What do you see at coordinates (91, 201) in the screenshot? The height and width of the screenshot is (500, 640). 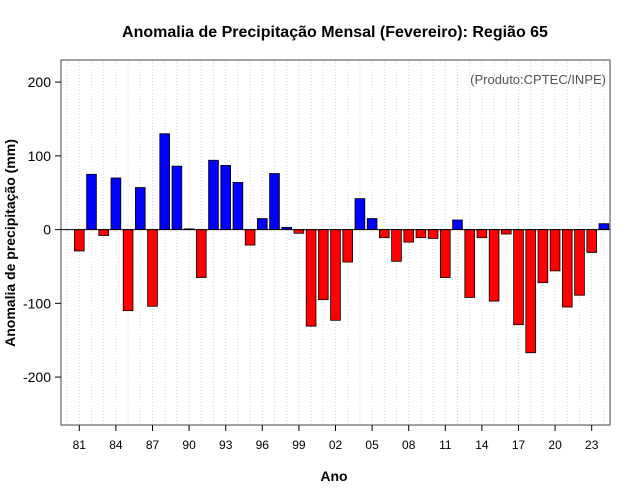 I see `bar-1982` at bounding box center [91, 201].